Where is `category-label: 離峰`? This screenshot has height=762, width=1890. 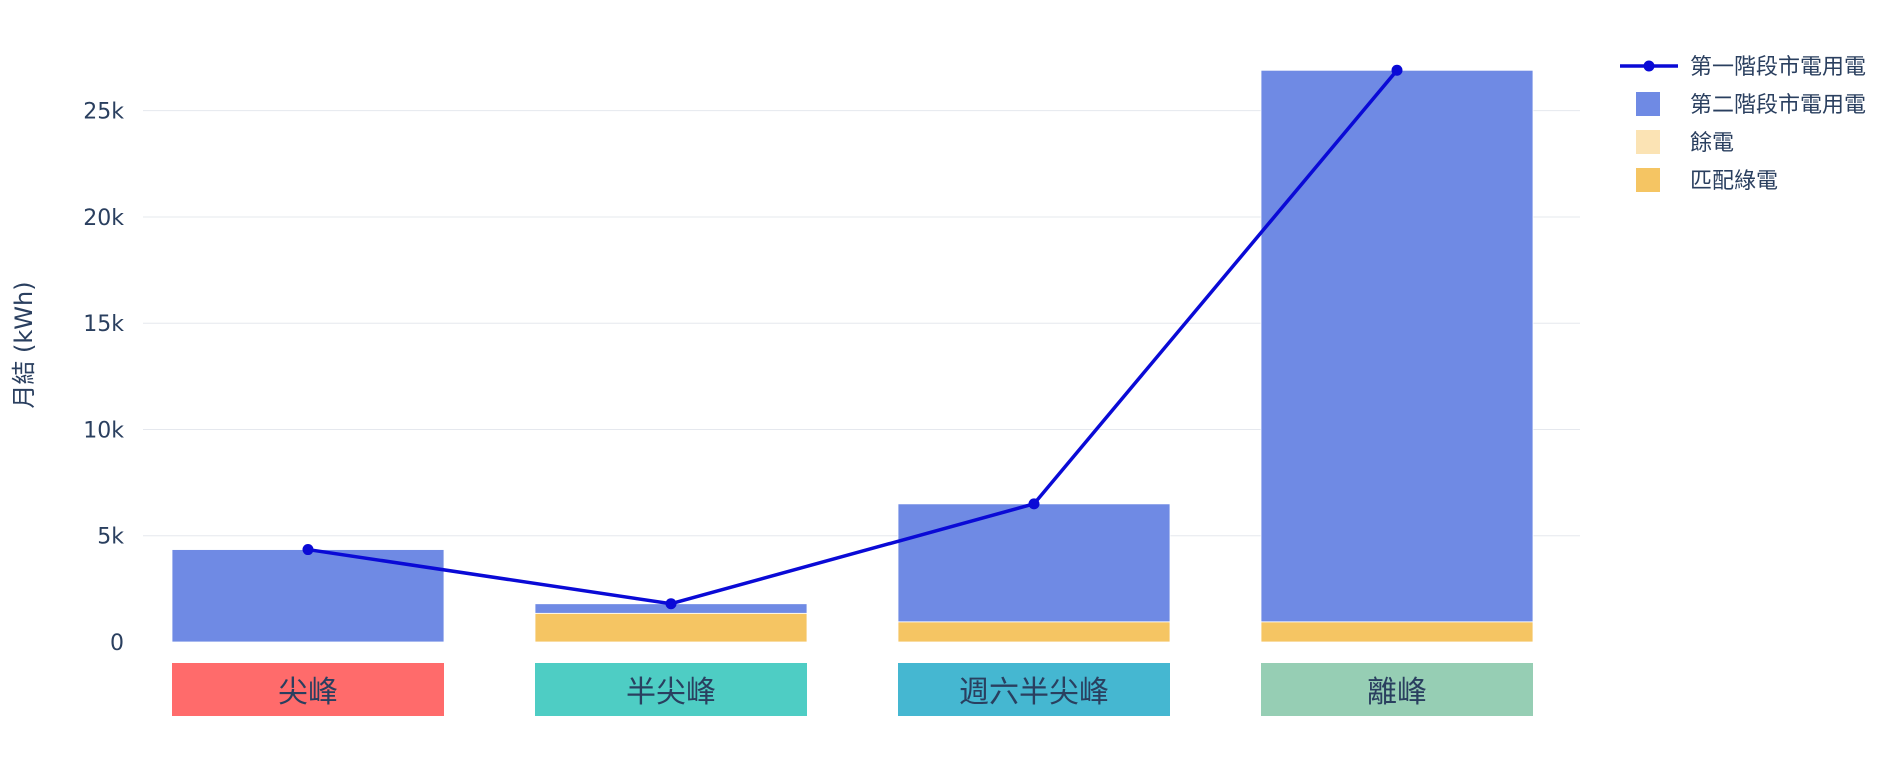 category-label: 離峰 is located at coordinates (1397, 692).